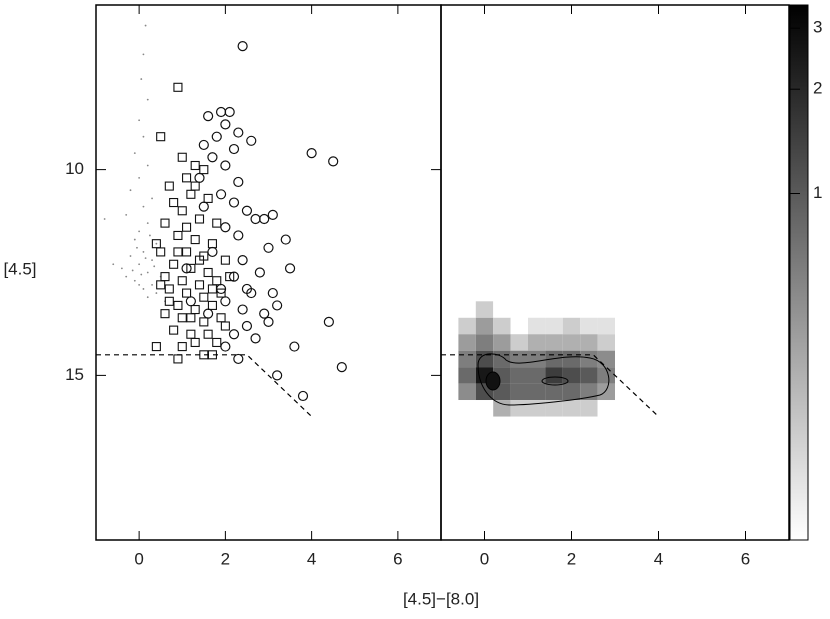 The width and height of the screenshot is (830, 619). Describe the element at coordinates (311, 558) in the screenshot. I see `x-tick-label: 4` at that location.